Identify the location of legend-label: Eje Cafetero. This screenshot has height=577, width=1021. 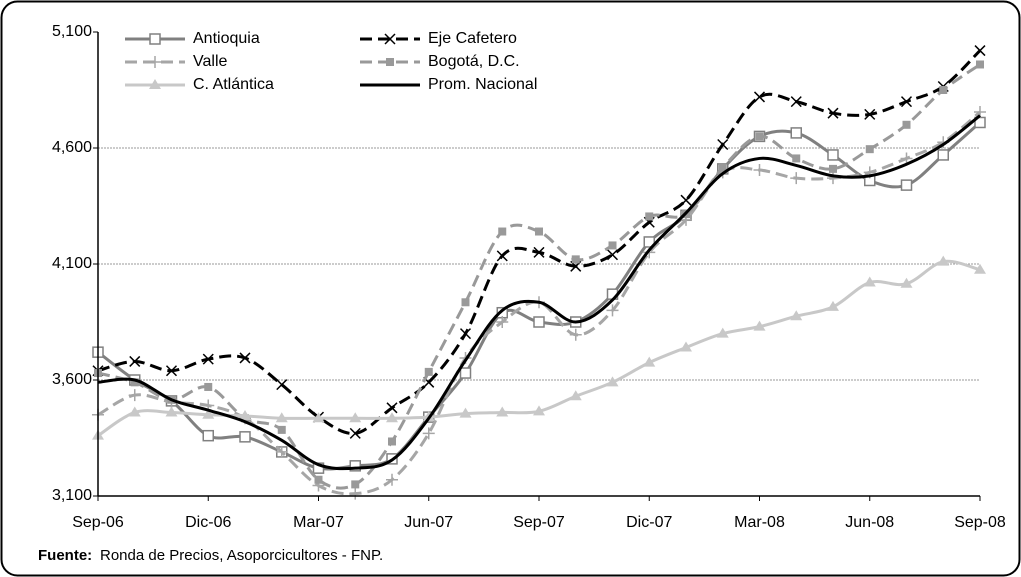
(472, 38).